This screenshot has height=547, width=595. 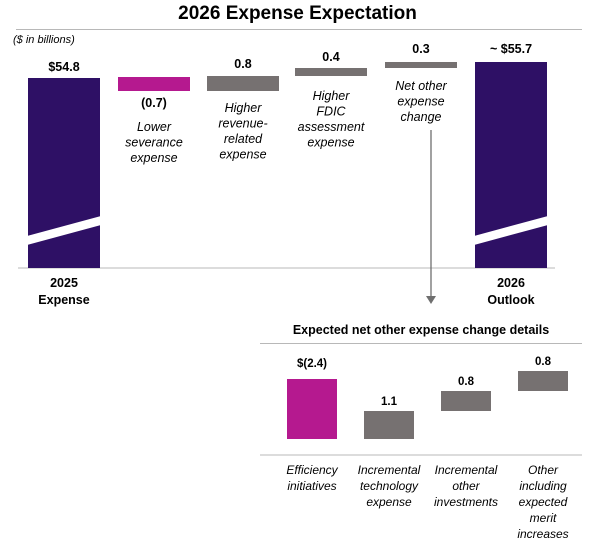 I want to click on detail-category-label: technology, so click(x=389, y=486).